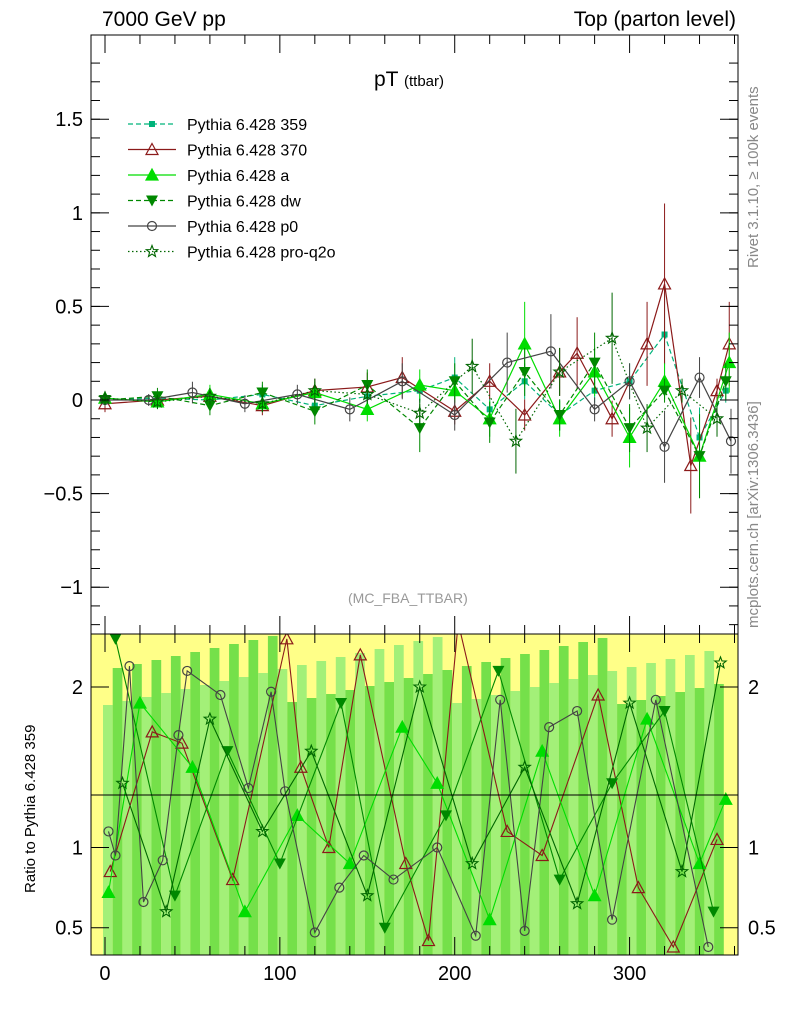  Describe the element at coordinates (63, 495) in the screenshot. I see `main-y-tick-label: −0.5` at that location.